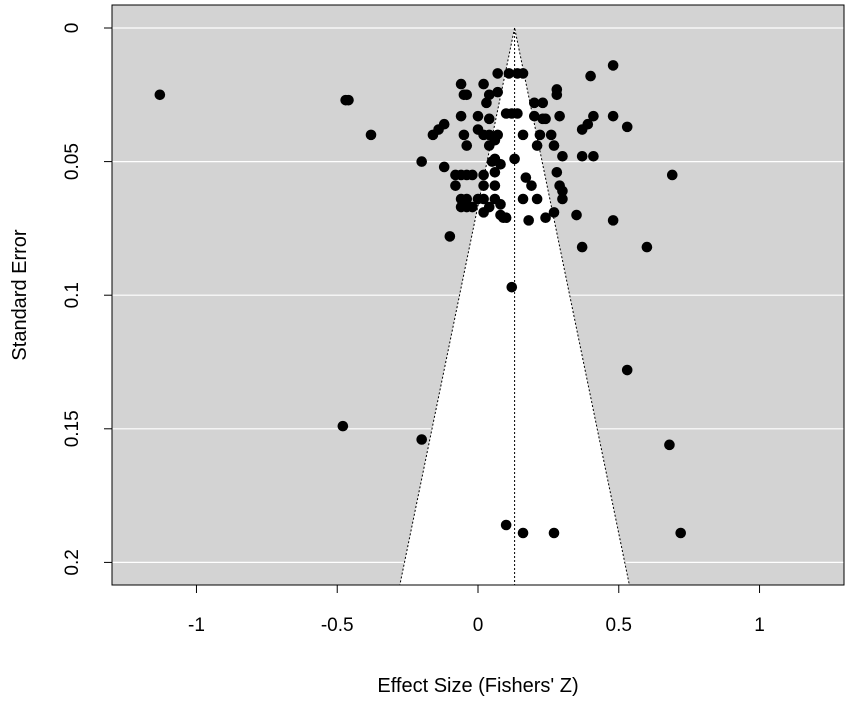 Image resolution: width=851 pixels, height=702 pixels. Describe the element at coordinates (619, 625) in the screenshot. I see `x-tick-label: 0.5` at that location.